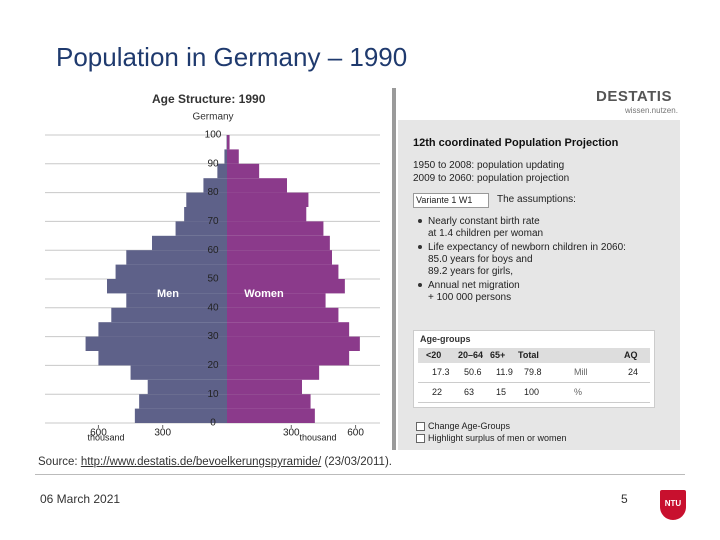 Image resolution: width=720 pixels, height=540 pixels. I want to click on table-header: 65+, so click(498, 355).